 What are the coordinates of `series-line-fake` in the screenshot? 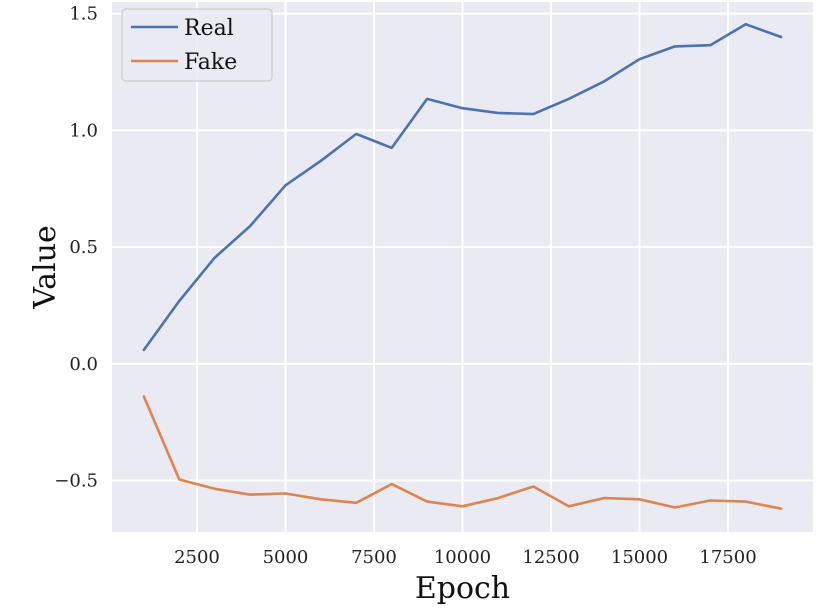 It's located at (462, 453).